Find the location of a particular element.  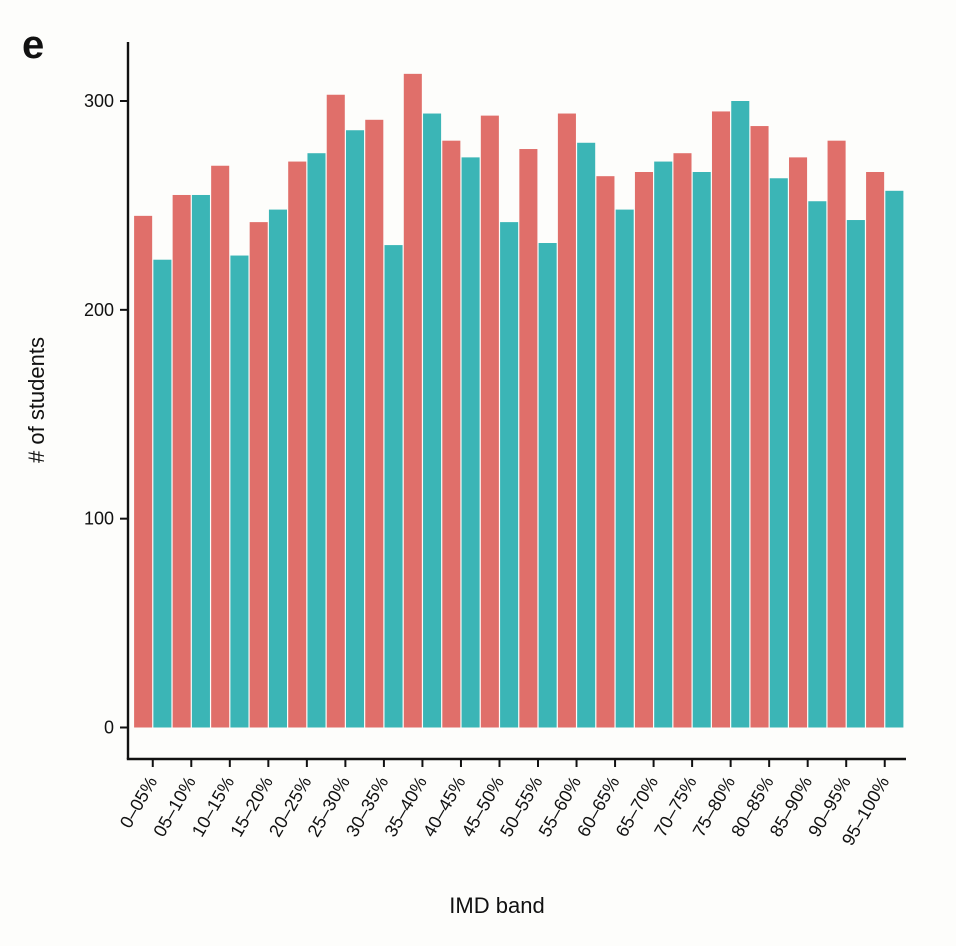

panel-label: e is located at coordinates (33, 45).